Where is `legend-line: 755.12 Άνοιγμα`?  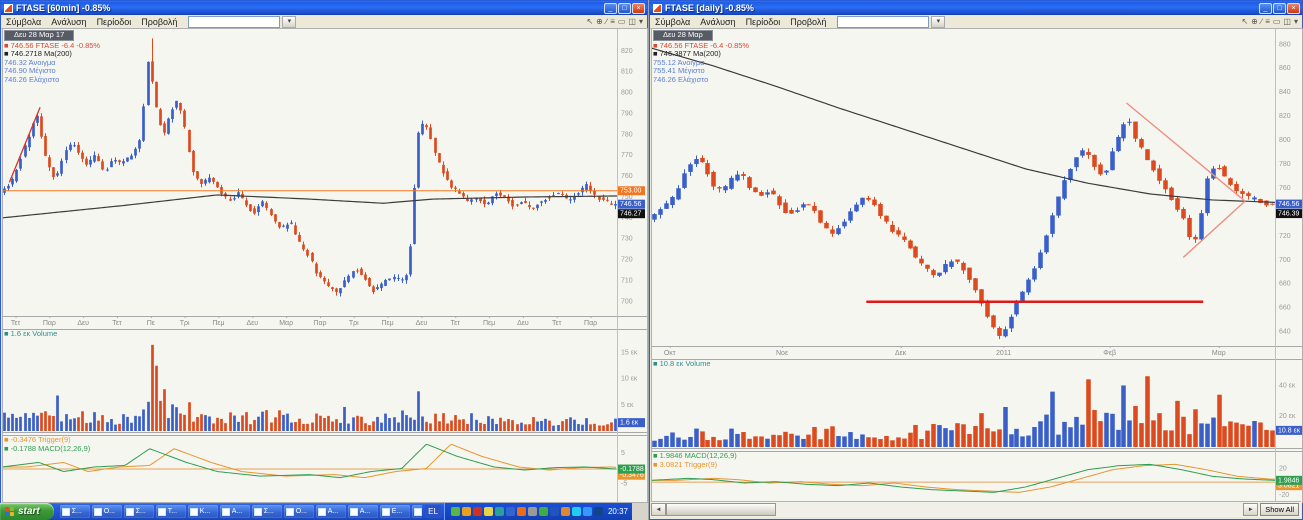
legend-line: 755.12 Άνοιγμα is located at coordinates (679, 62).